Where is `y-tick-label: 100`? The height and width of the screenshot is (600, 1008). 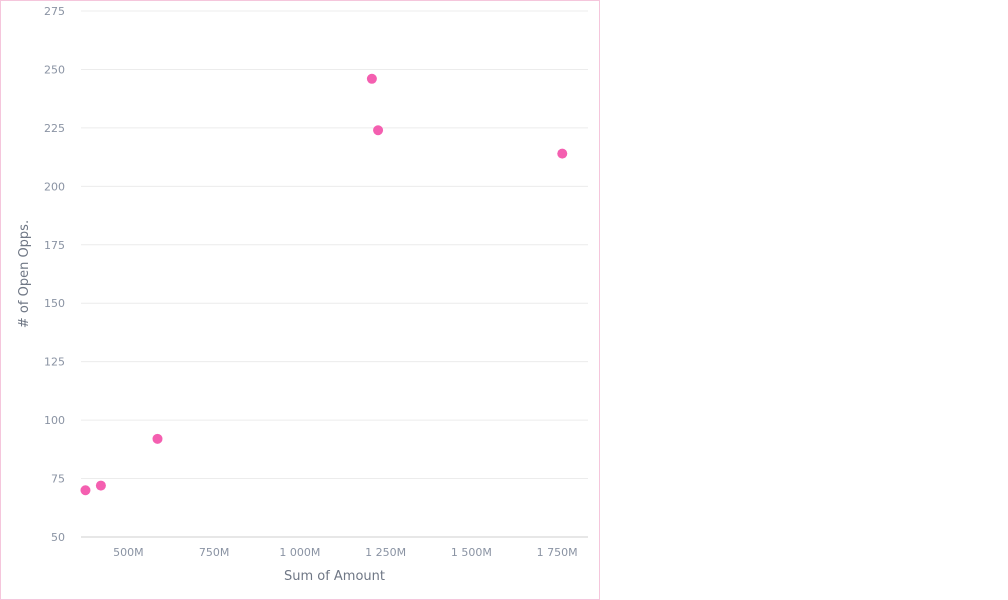 y-tick-label: 100 is located at coordinates (54, 420).